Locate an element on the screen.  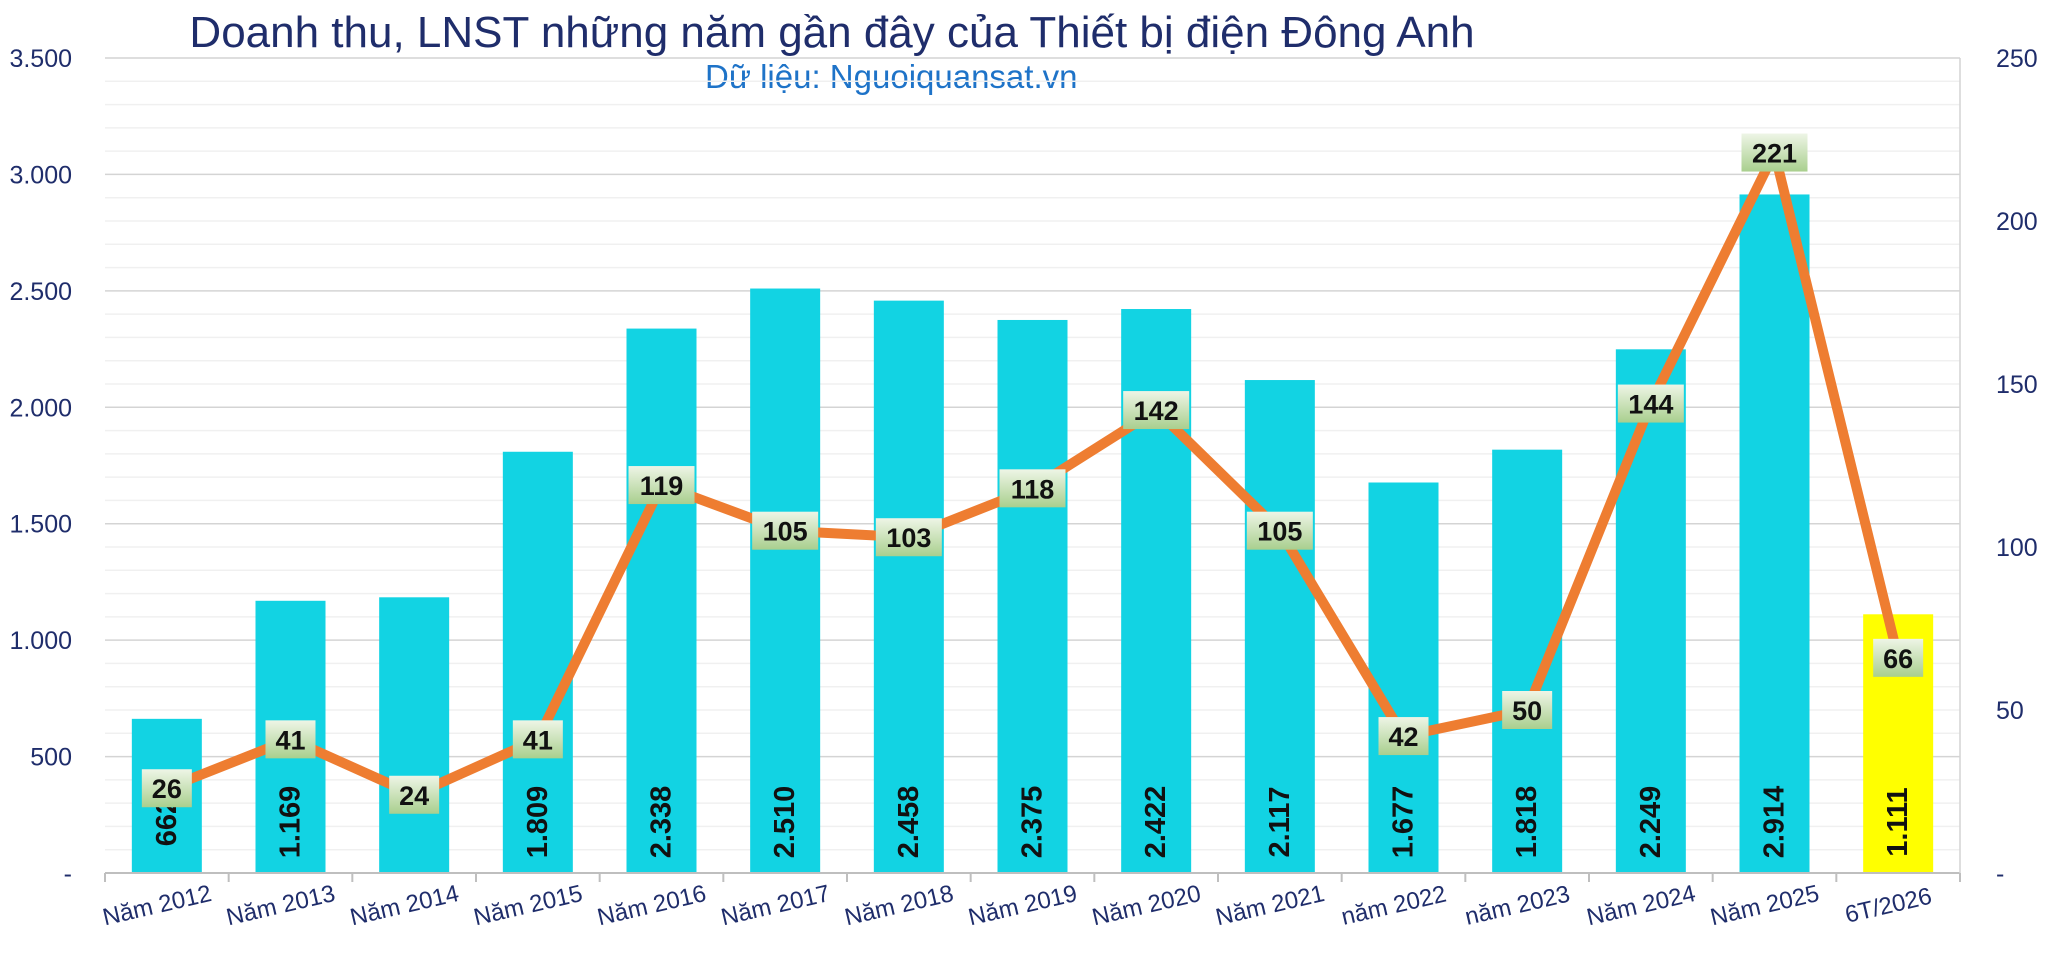
profit-value-label: 26 is located at coordinates (167, 789).